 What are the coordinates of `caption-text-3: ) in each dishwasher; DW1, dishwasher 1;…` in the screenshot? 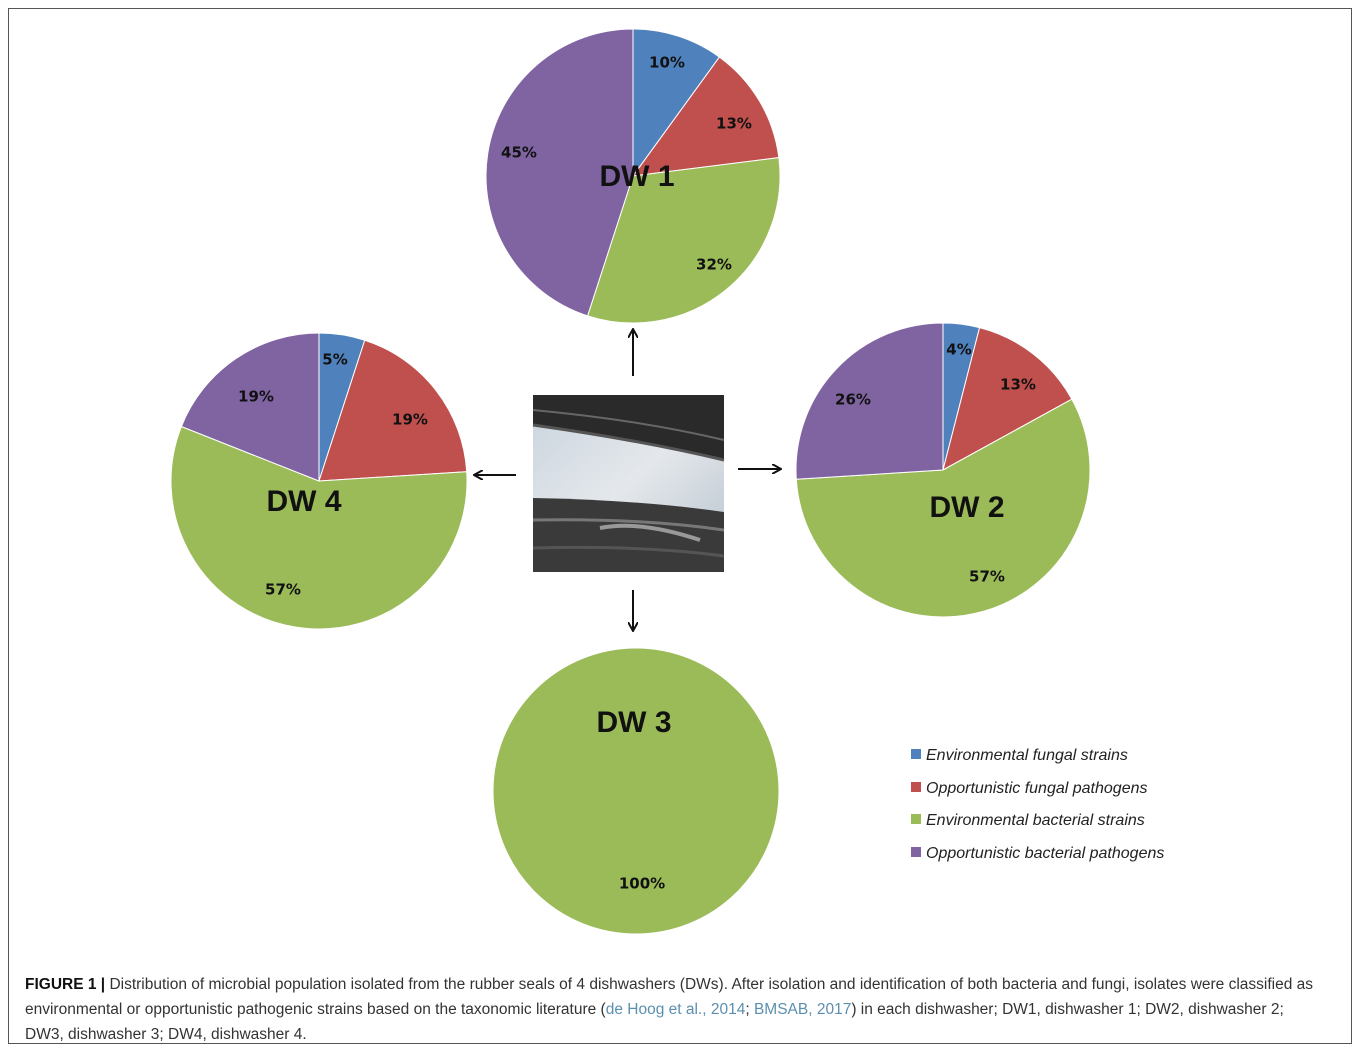 It's located at (654, 1022).